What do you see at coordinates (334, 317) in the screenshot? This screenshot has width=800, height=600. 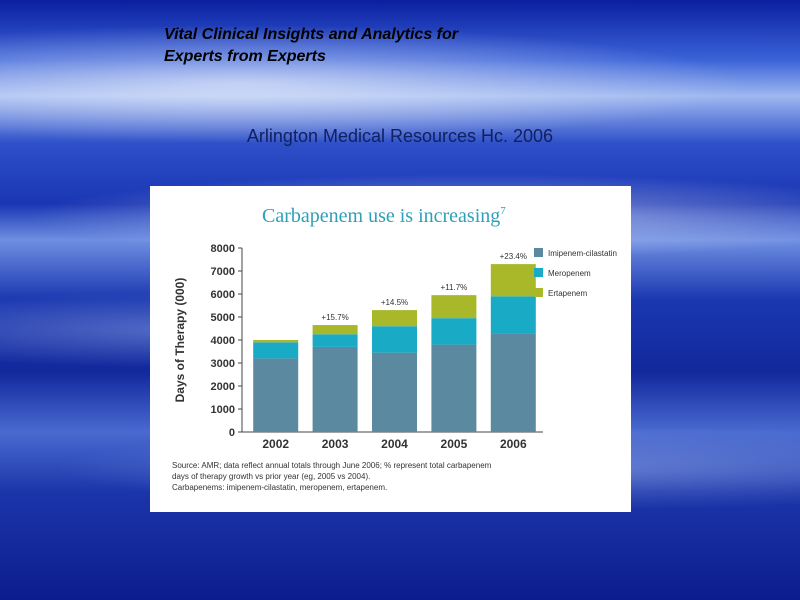 I see `growth-label: +15.7%` at bounding box center [334, 317].